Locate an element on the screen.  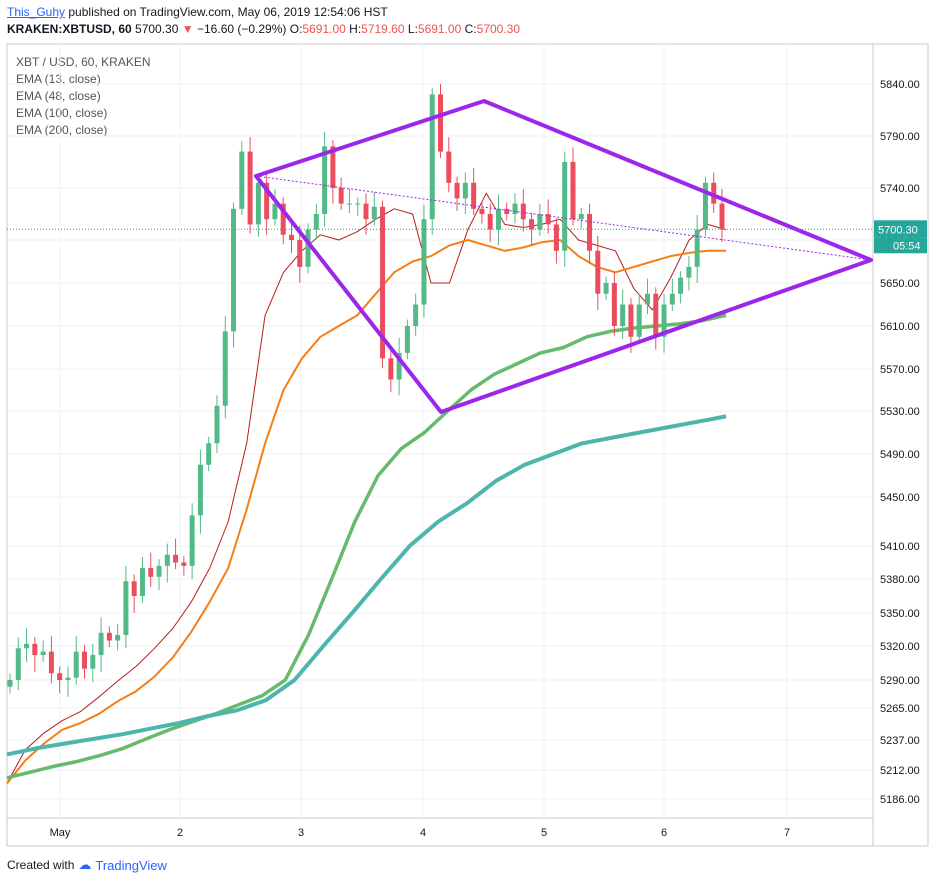
legend-item-ema200: EMA (200, close) is located at coordinates (62, 130).